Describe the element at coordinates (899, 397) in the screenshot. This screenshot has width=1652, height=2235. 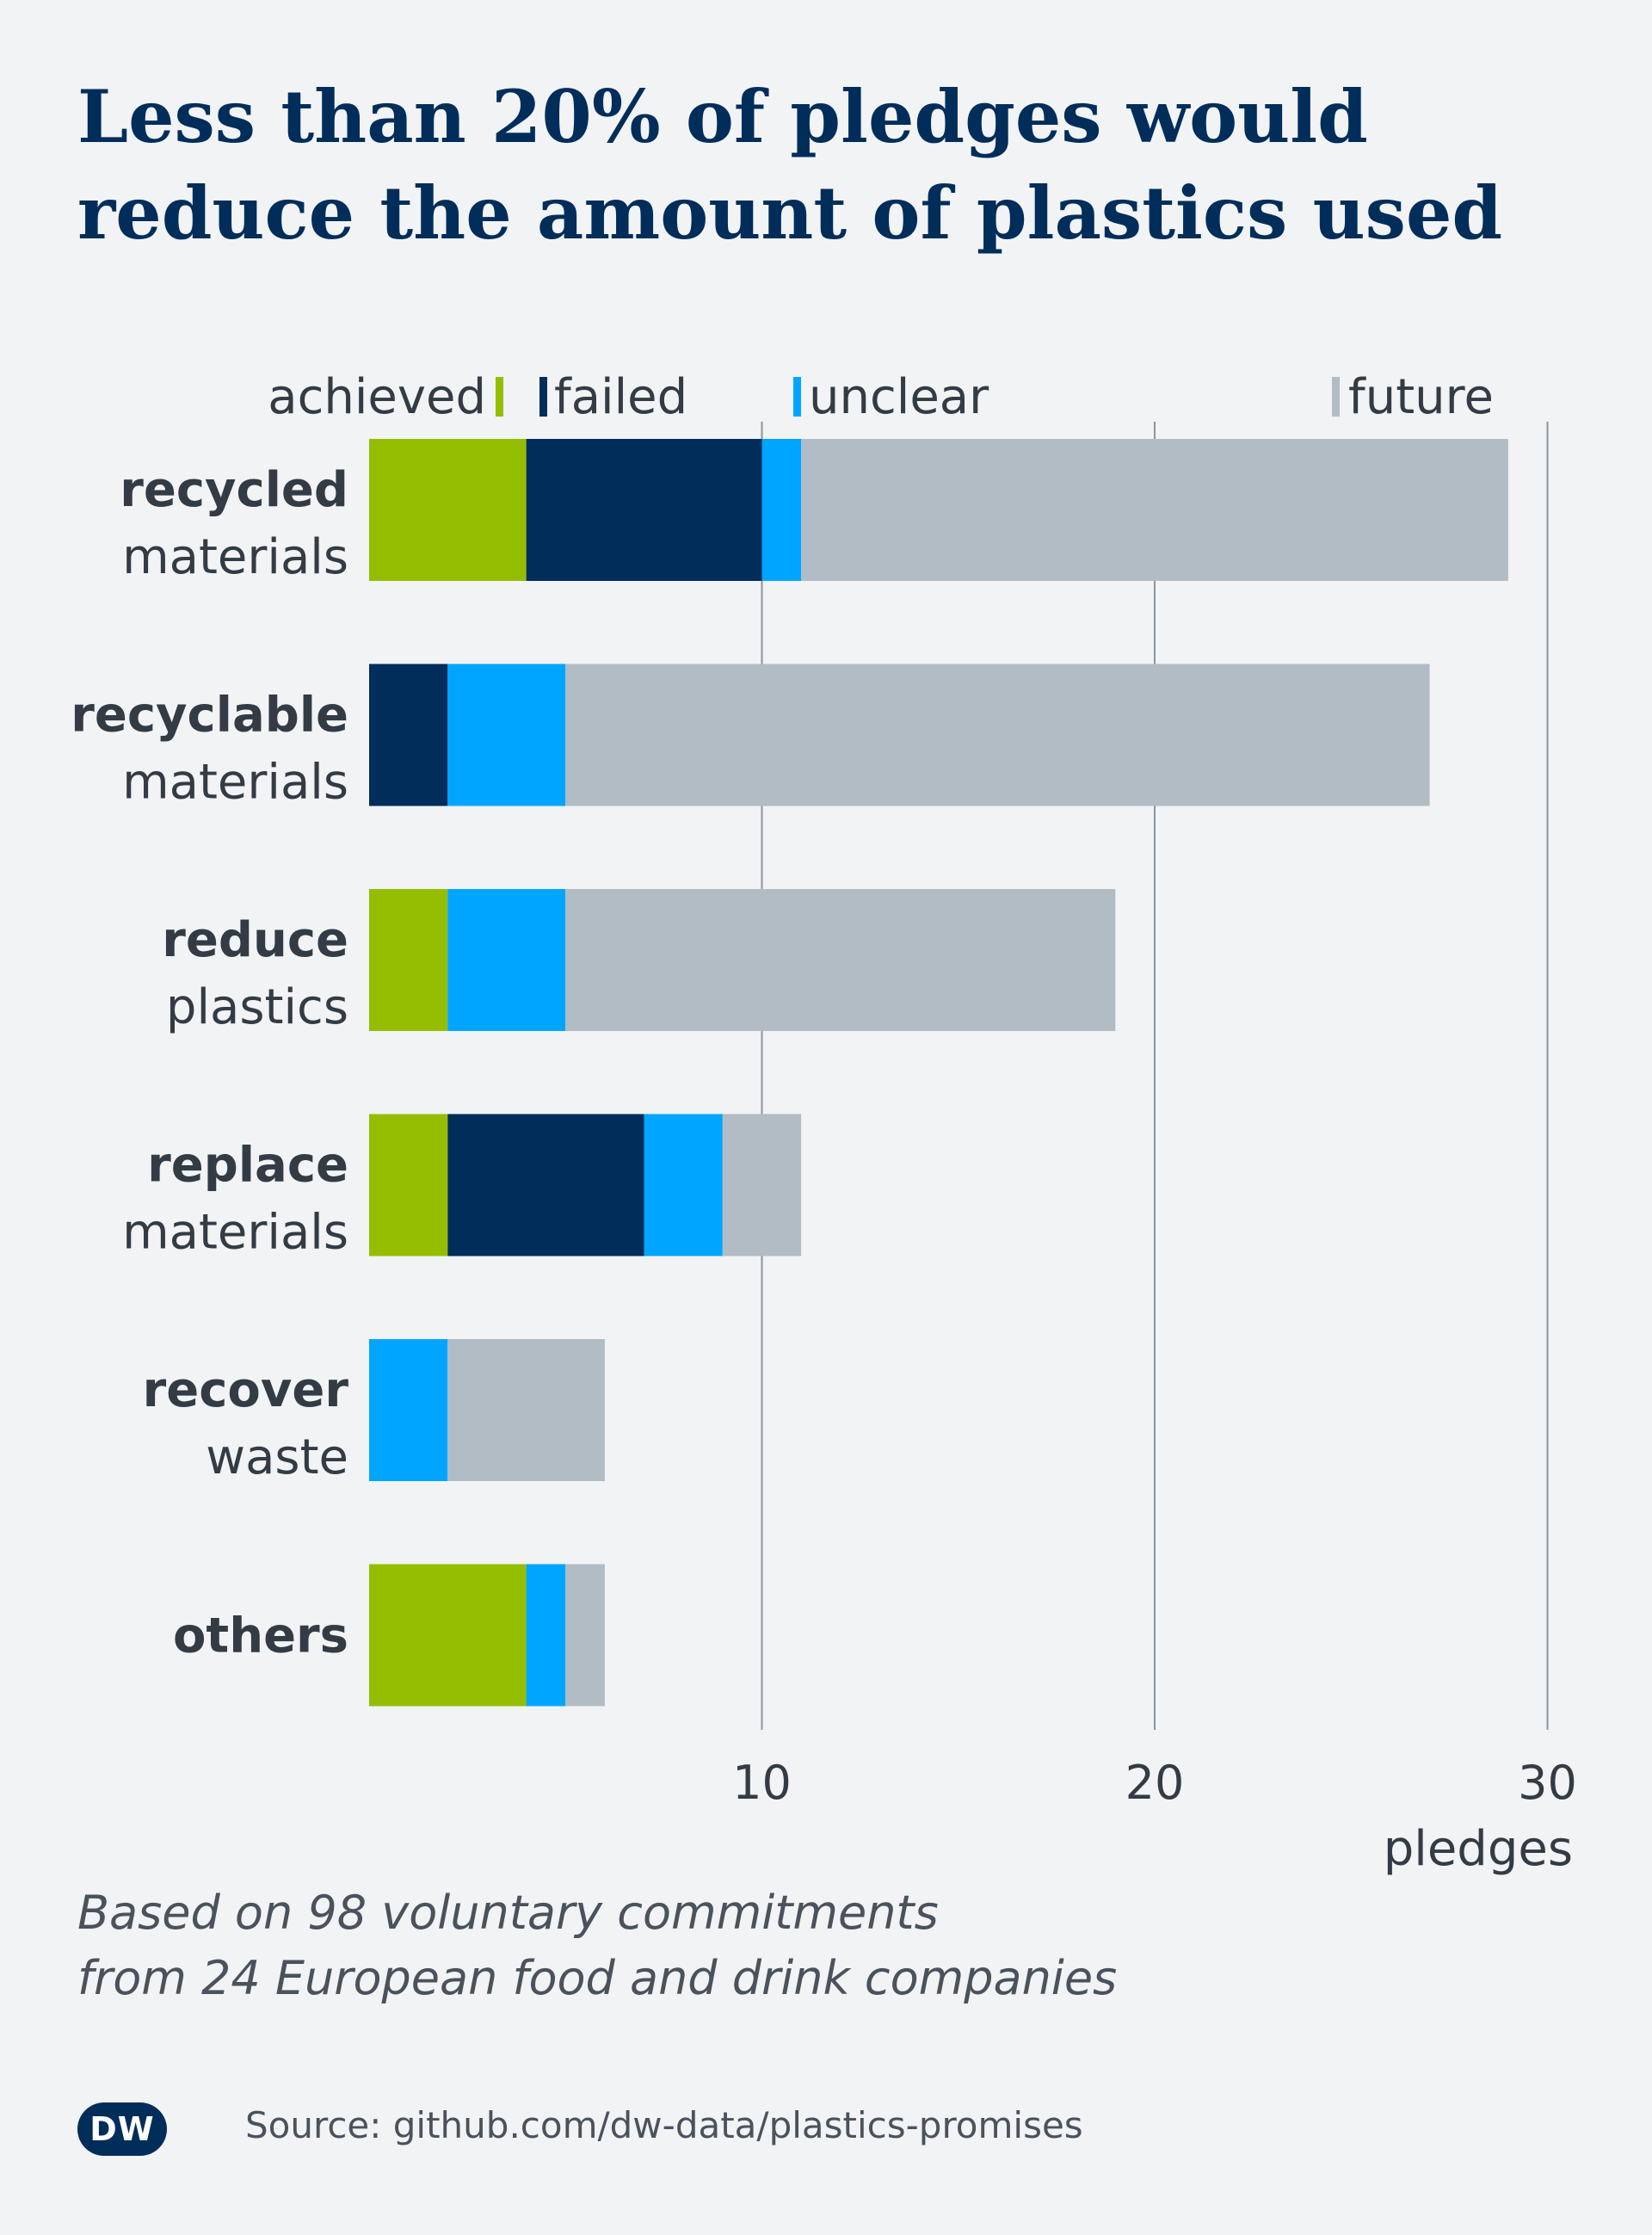
I see `legend-label-unclear: unclear` at that location.